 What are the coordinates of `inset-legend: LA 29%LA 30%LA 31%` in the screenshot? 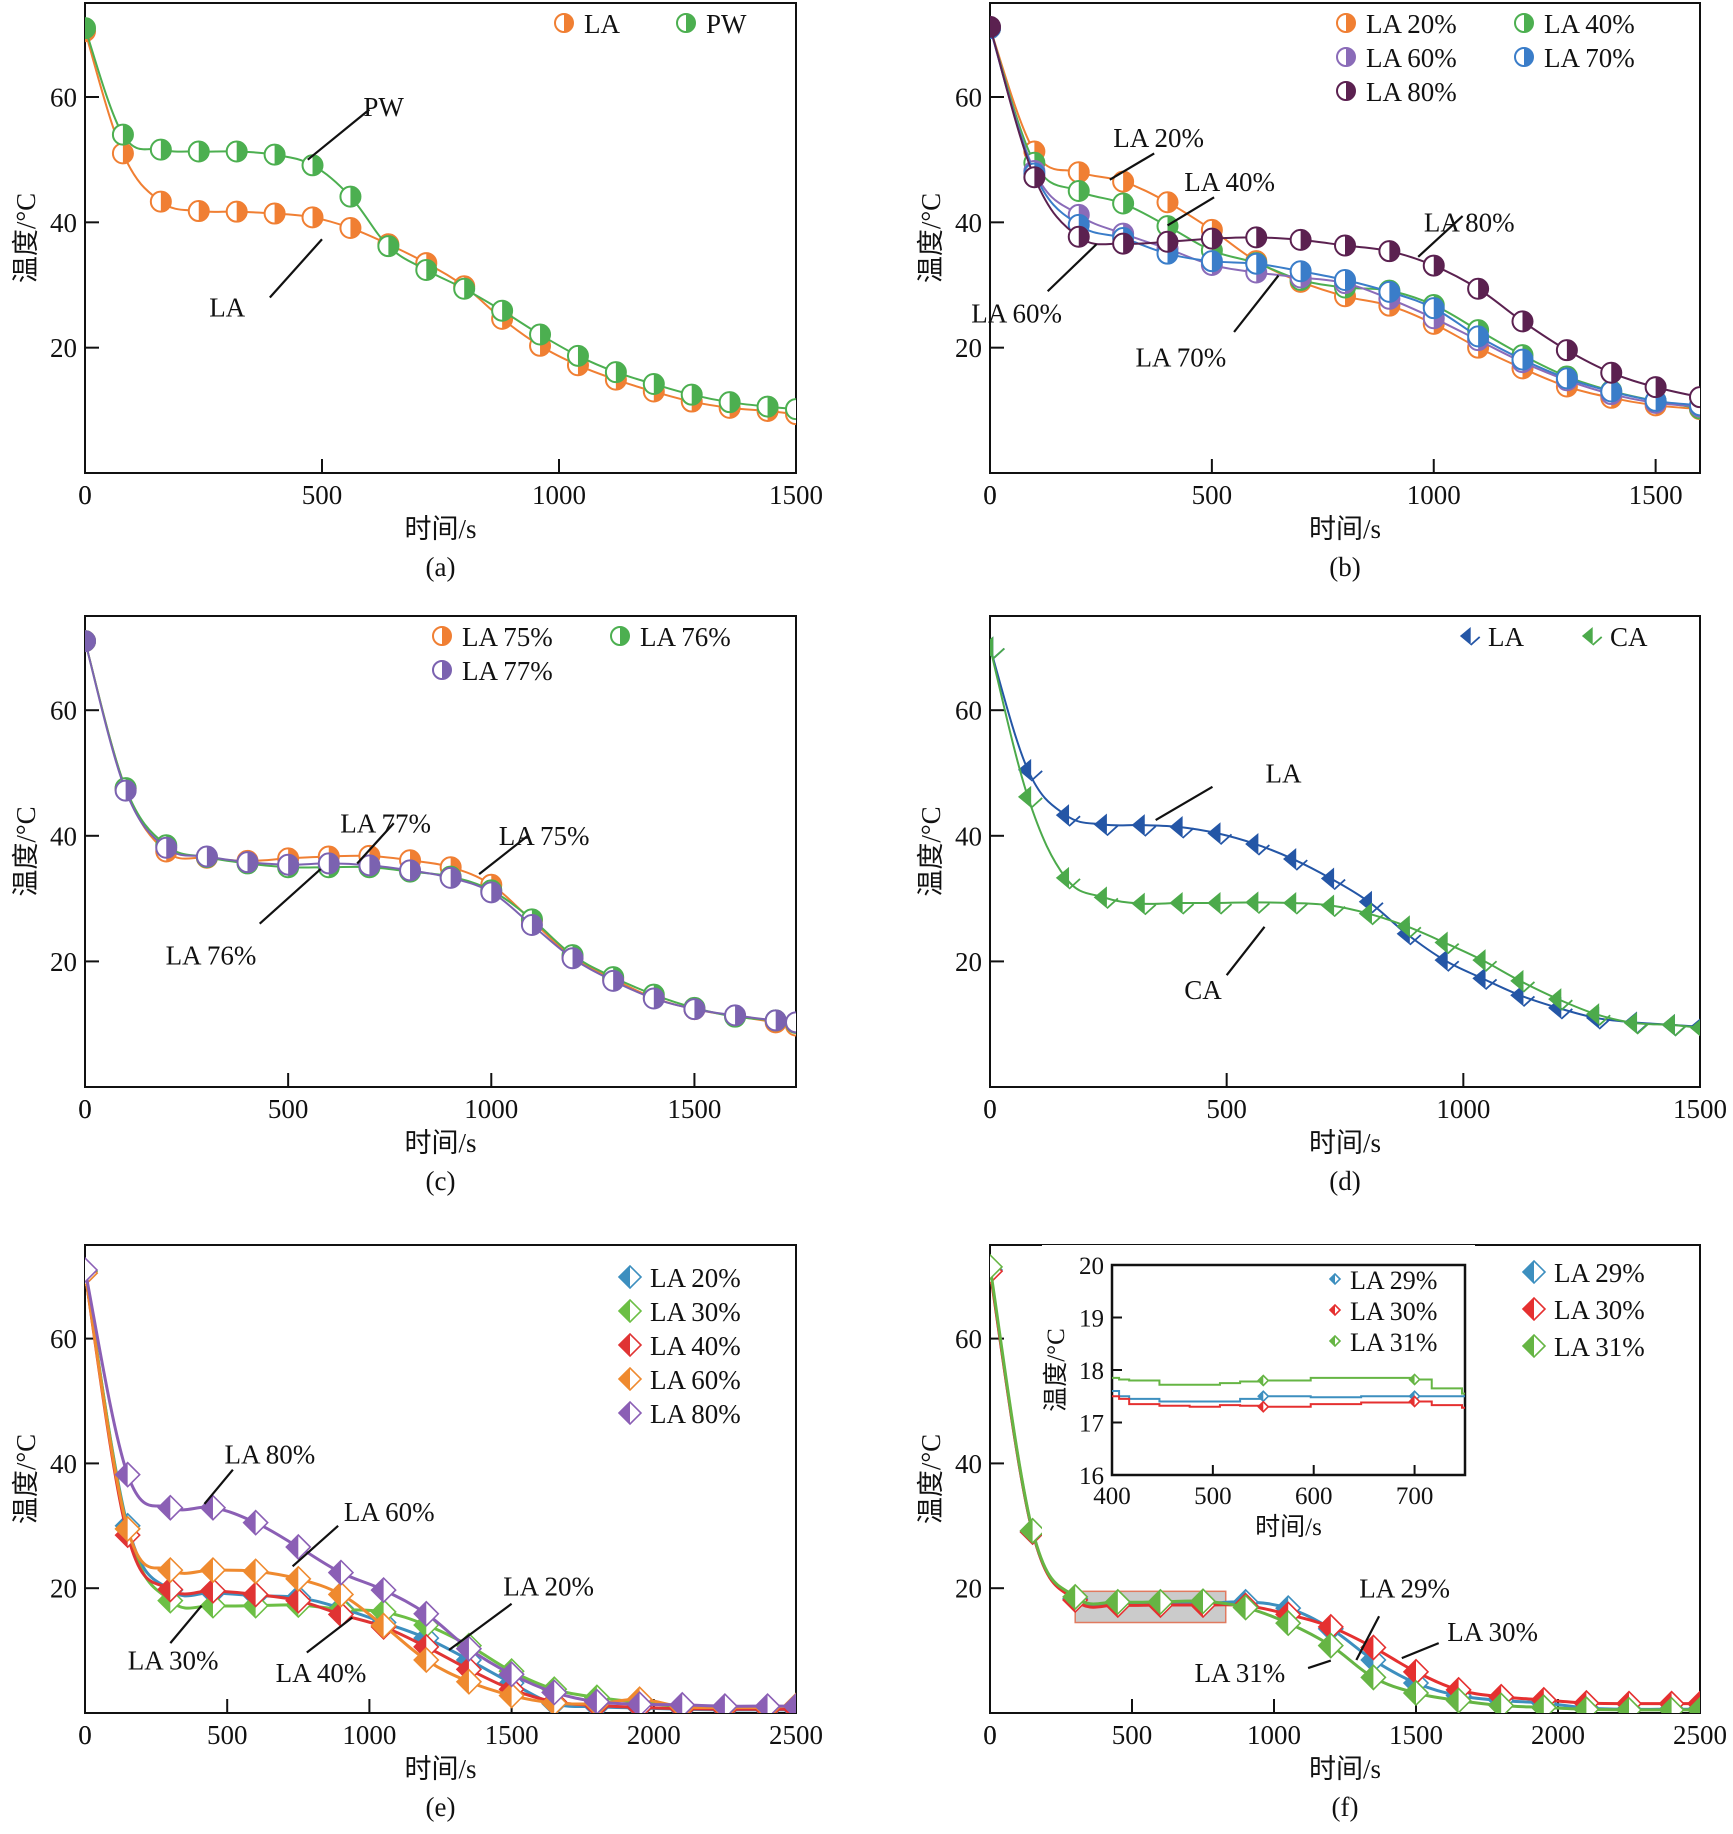 It's located at (1382, 1311).